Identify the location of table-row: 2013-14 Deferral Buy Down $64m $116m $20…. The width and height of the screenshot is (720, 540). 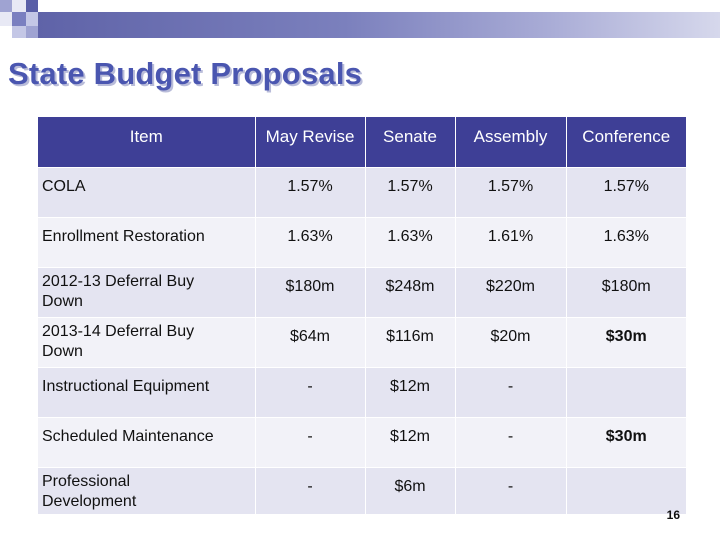
(362, 342).